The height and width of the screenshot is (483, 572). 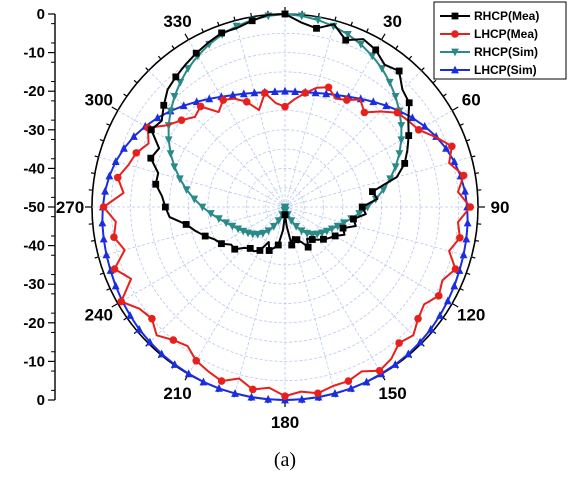 I want to click on angle-label-240: 240, so click(x=99, y=315).